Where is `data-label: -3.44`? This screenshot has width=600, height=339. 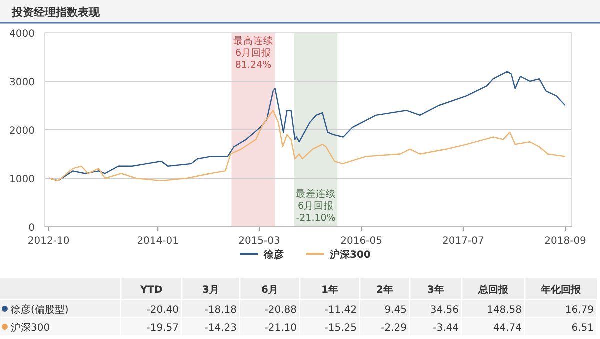 data-label: -3.44 is located at coordinates (446, 328).